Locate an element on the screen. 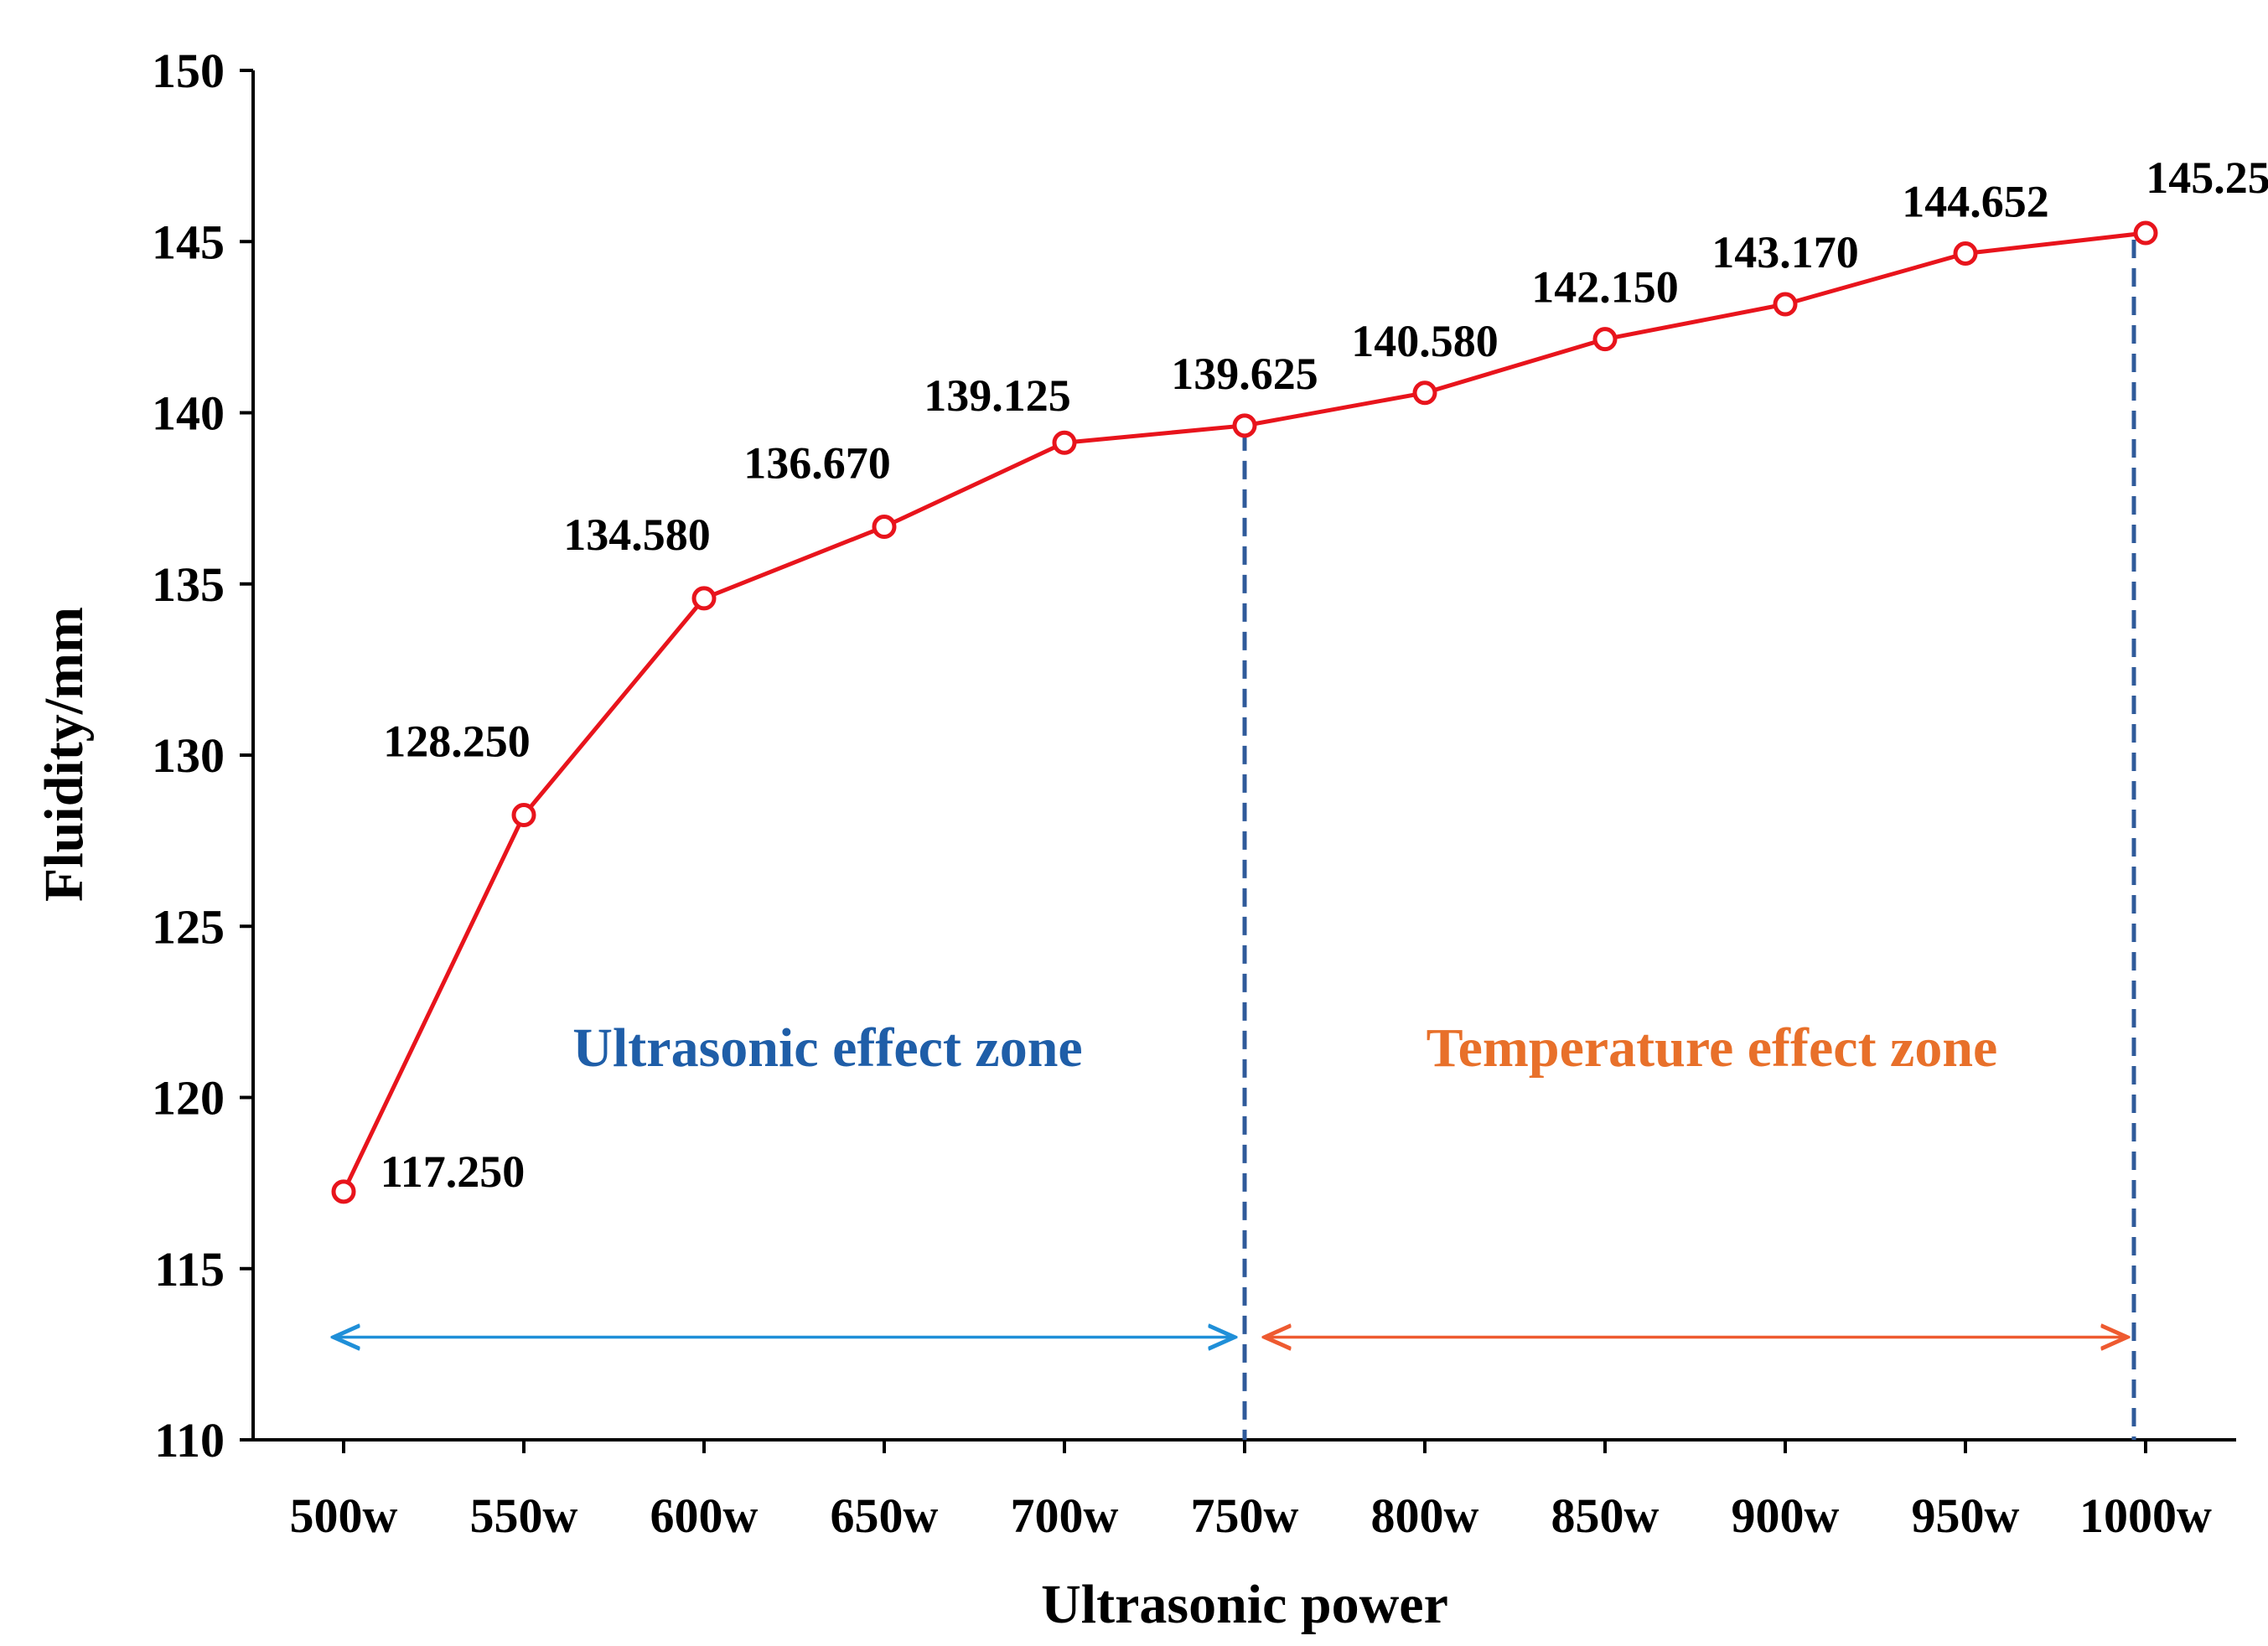  x-tick-label: 800w is located at coordinates (1425, 1515).